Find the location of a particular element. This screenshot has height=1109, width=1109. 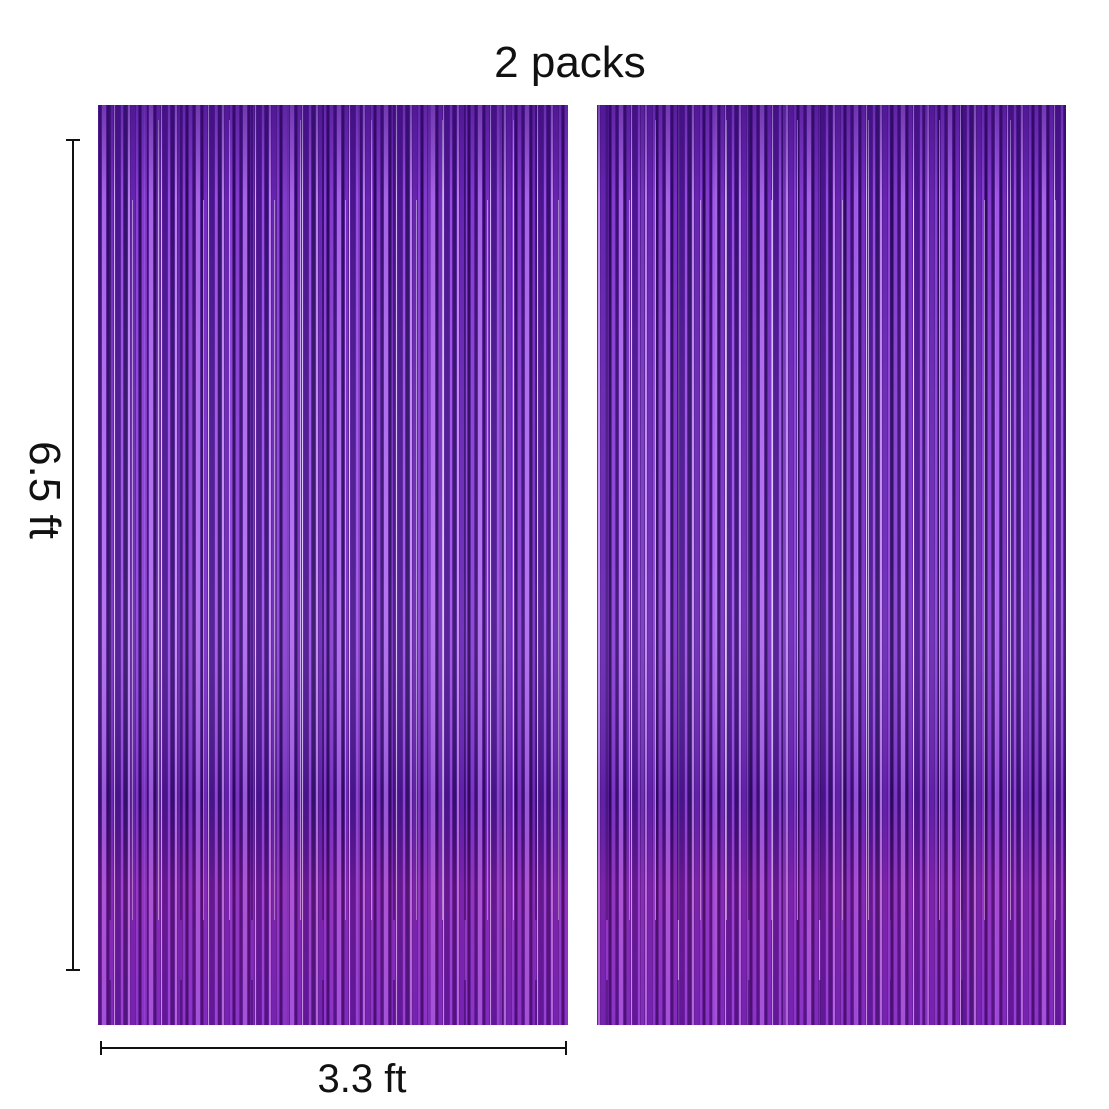

height-label: 6.5 ft is located at coordinates (44, 490).